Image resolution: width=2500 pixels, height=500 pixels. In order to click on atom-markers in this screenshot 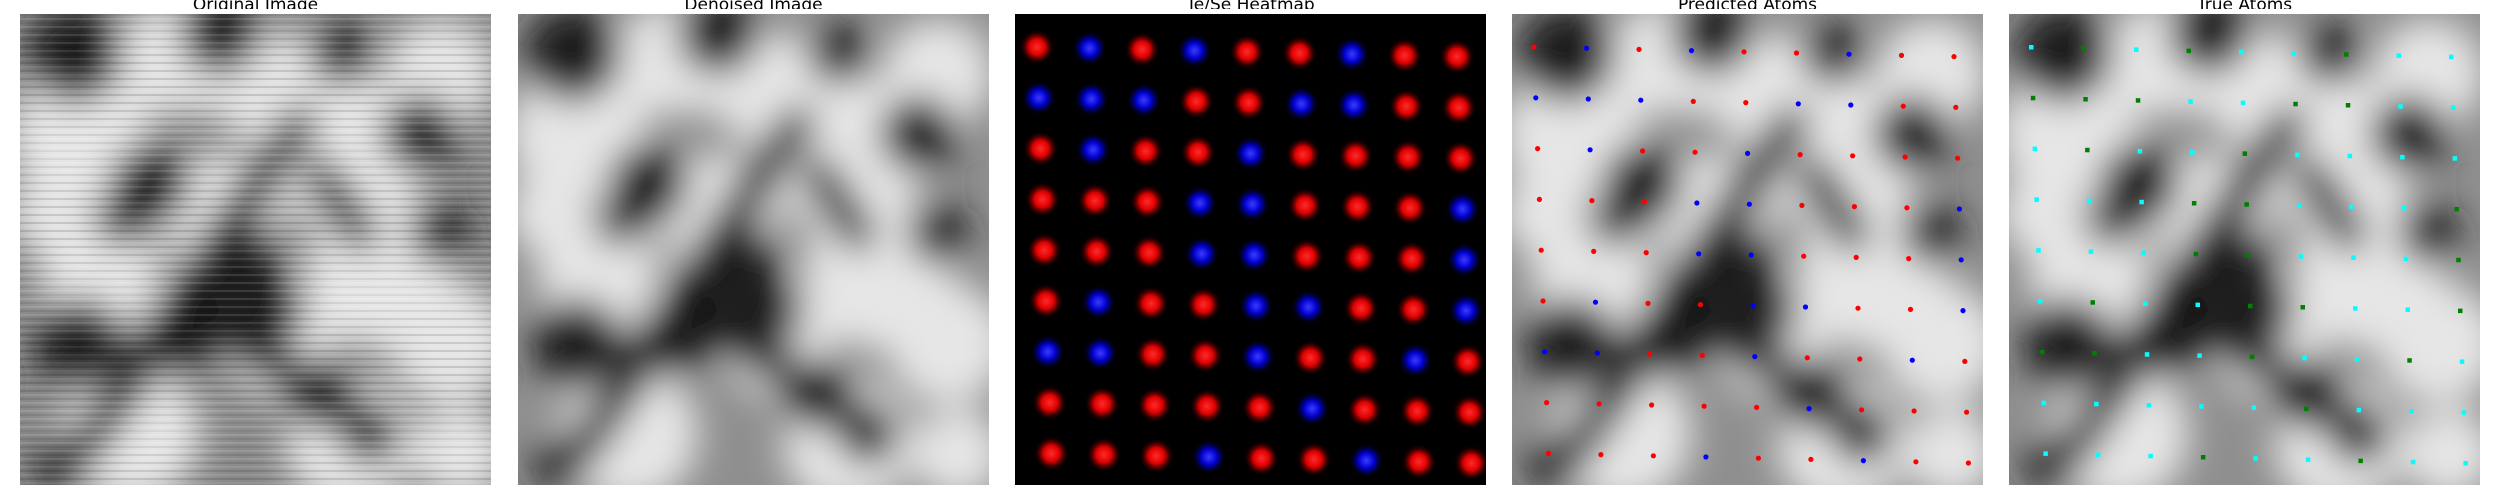, I will do `click(2248, 255)`.